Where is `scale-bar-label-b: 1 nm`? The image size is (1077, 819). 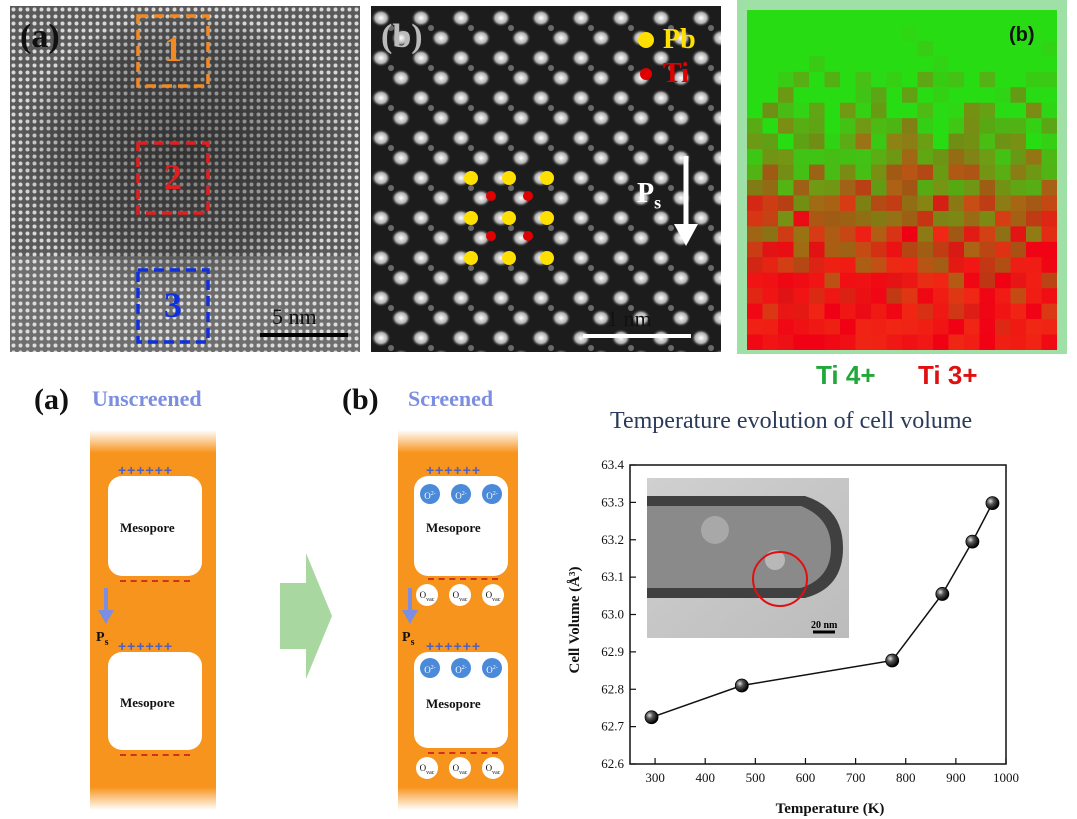 scale-bar-label-b: 1 nm is located at coordinates (629, 318).